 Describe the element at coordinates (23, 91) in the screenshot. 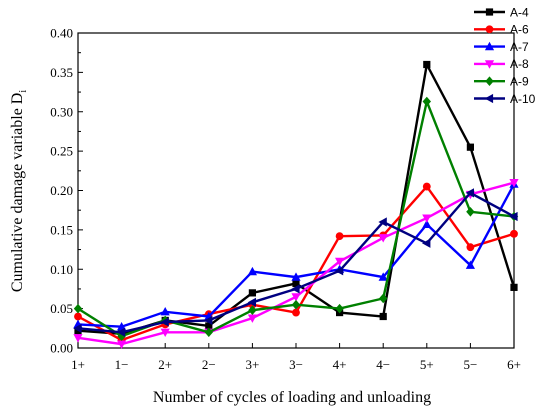

I see `y-axis-title-subscript: i` at that location.